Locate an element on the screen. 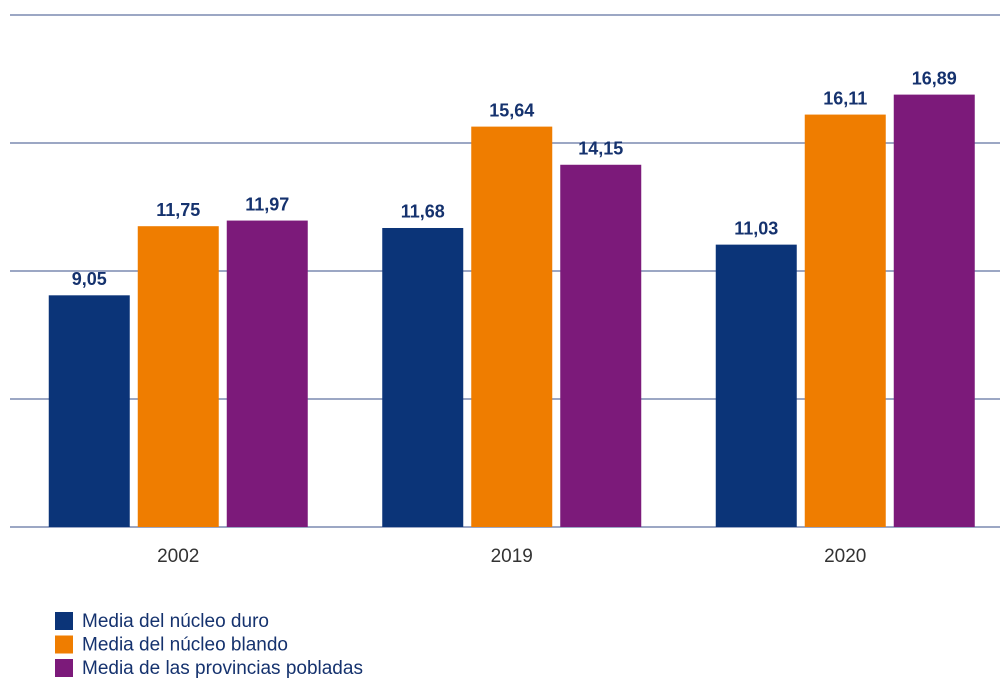 The width and height of the screenshot is (1000, 686). value-label: 14,15 is located at coordinates (600, 149).